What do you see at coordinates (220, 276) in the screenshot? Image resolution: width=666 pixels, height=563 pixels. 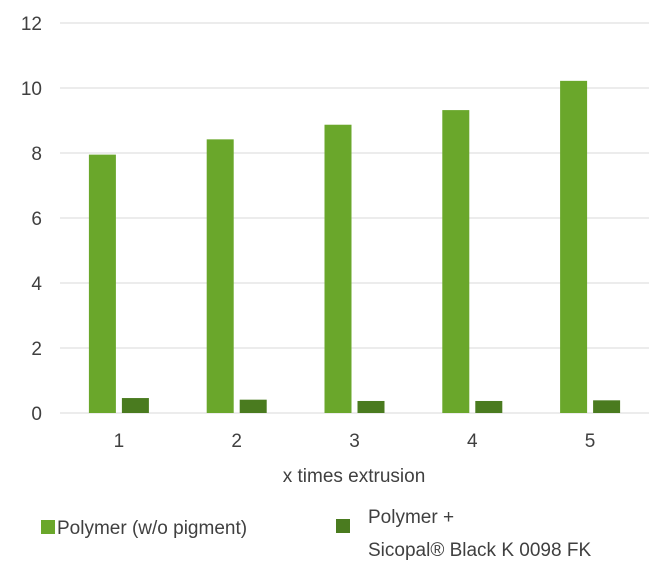 I see `bar-series1-cat2` at bounding box center [220, 276].